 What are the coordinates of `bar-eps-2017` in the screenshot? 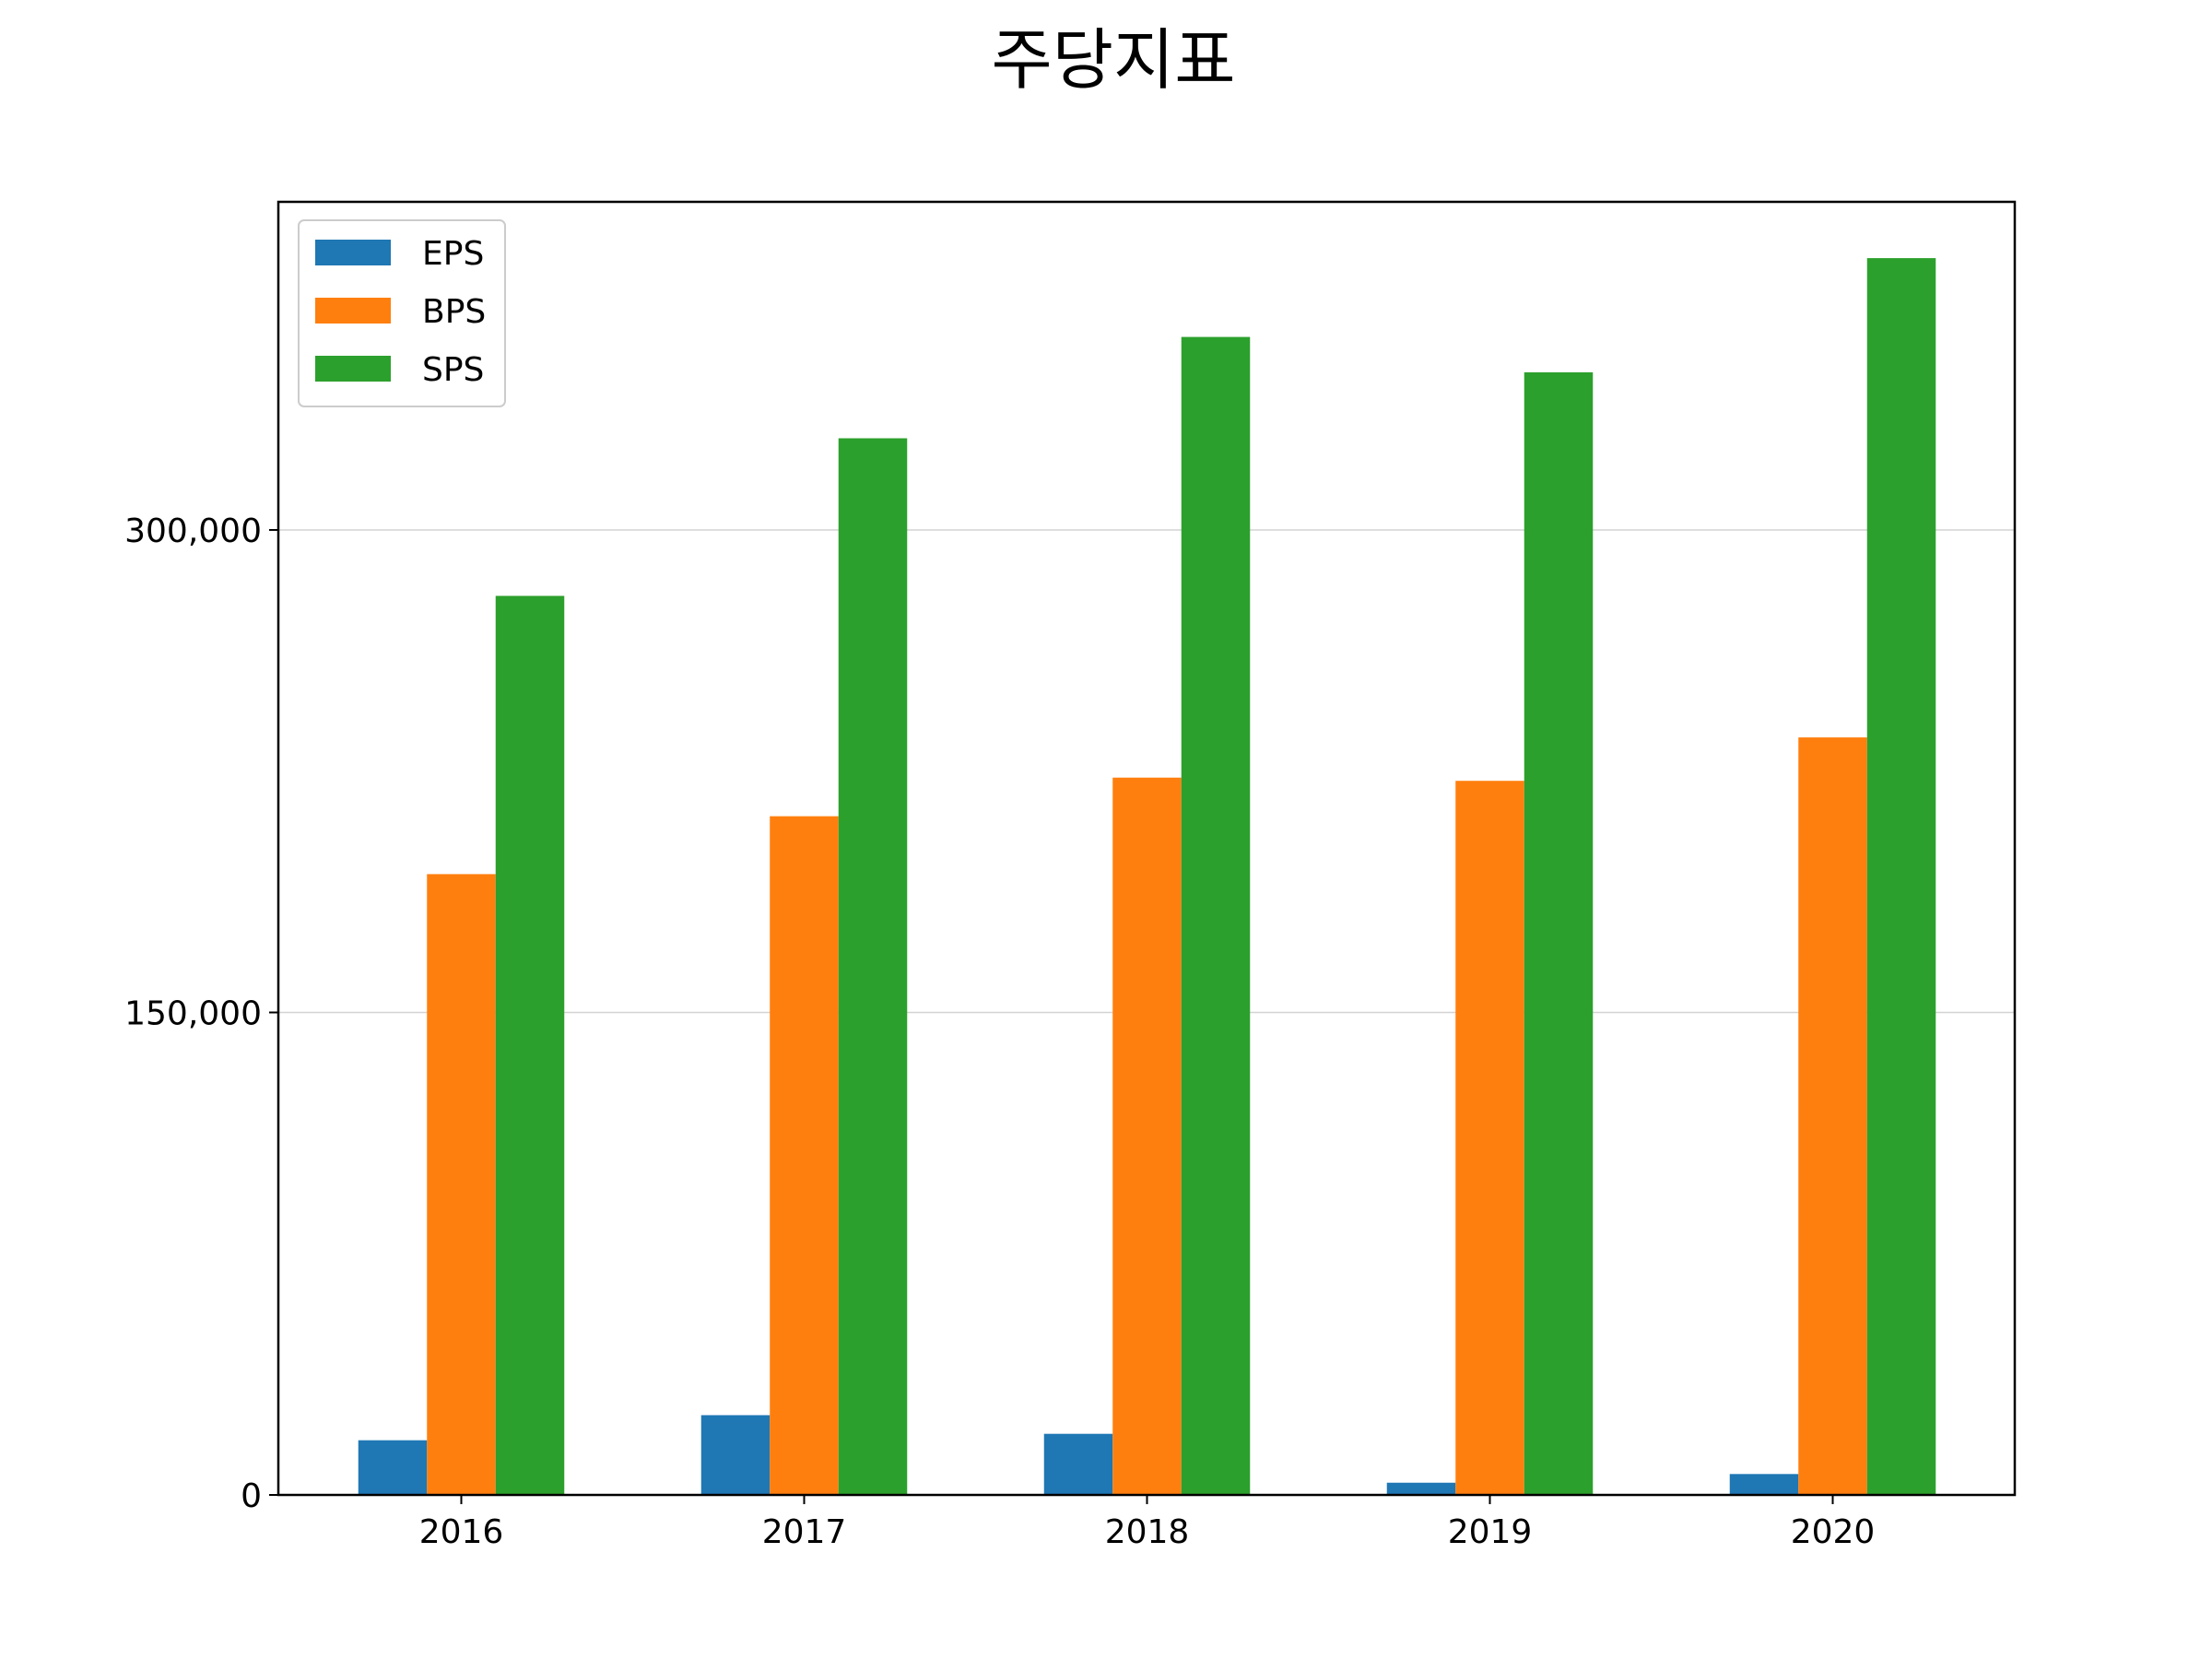 It's located at (735, 1455).